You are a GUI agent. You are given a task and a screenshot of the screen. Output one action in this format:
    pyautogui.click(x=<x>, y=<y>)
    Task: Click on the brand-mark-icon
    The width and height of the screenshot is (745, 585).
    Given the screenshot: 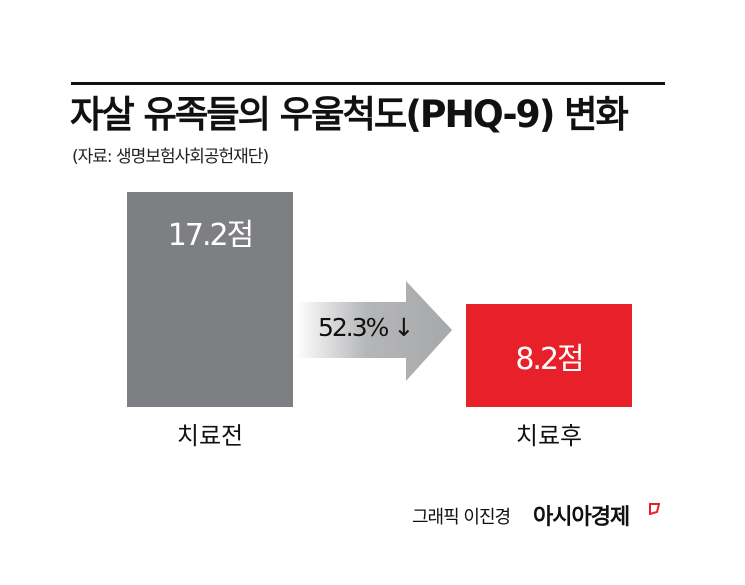 What is the action you would take?
    pyautogui.click(x=654, y=509)
    